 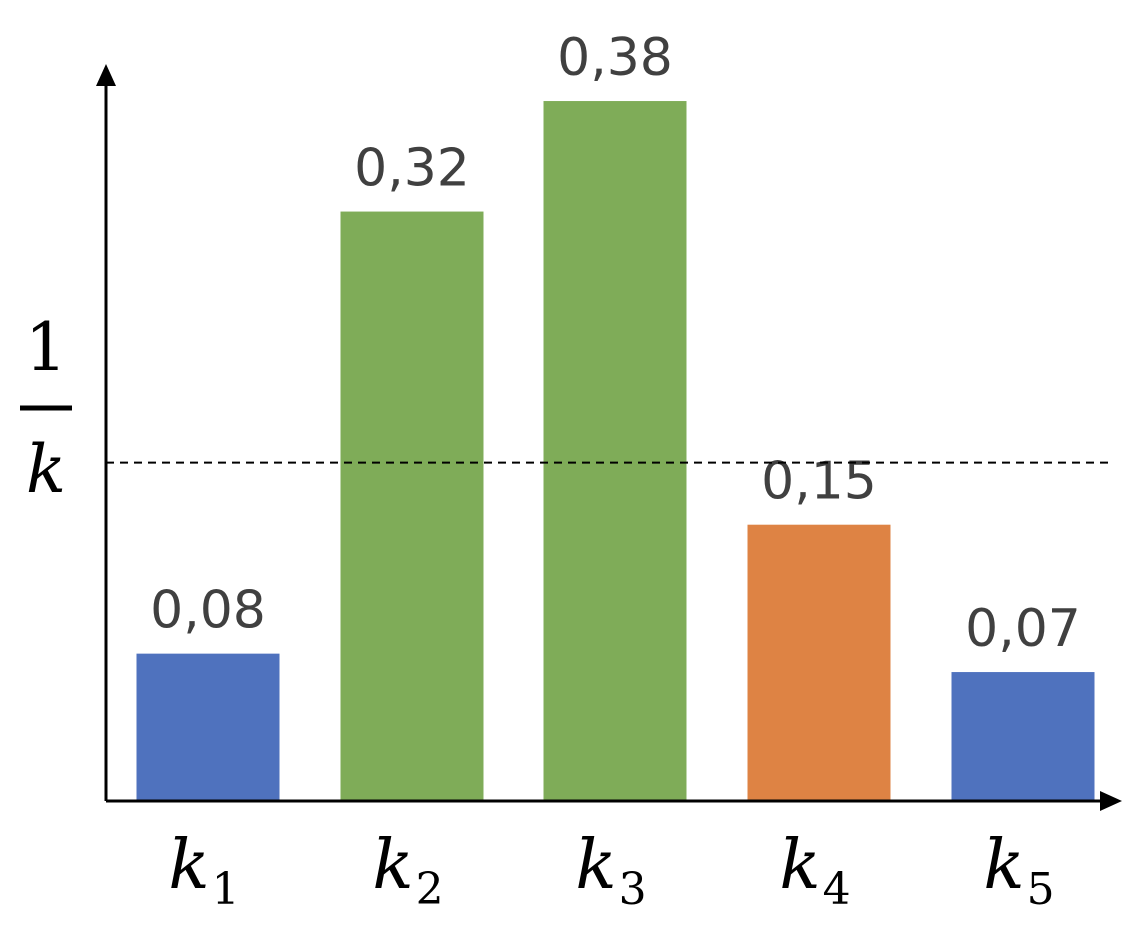 I want to click on category-subscript: 4, so click(x=837, y=889).